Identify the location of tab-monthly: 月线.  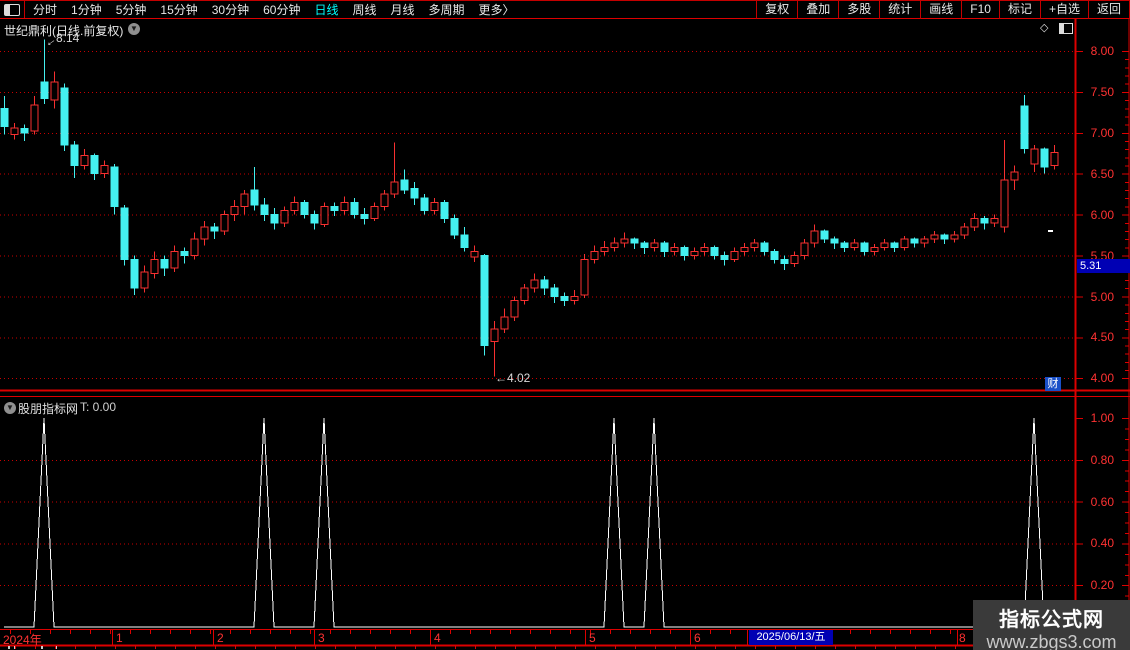
(402, 9).